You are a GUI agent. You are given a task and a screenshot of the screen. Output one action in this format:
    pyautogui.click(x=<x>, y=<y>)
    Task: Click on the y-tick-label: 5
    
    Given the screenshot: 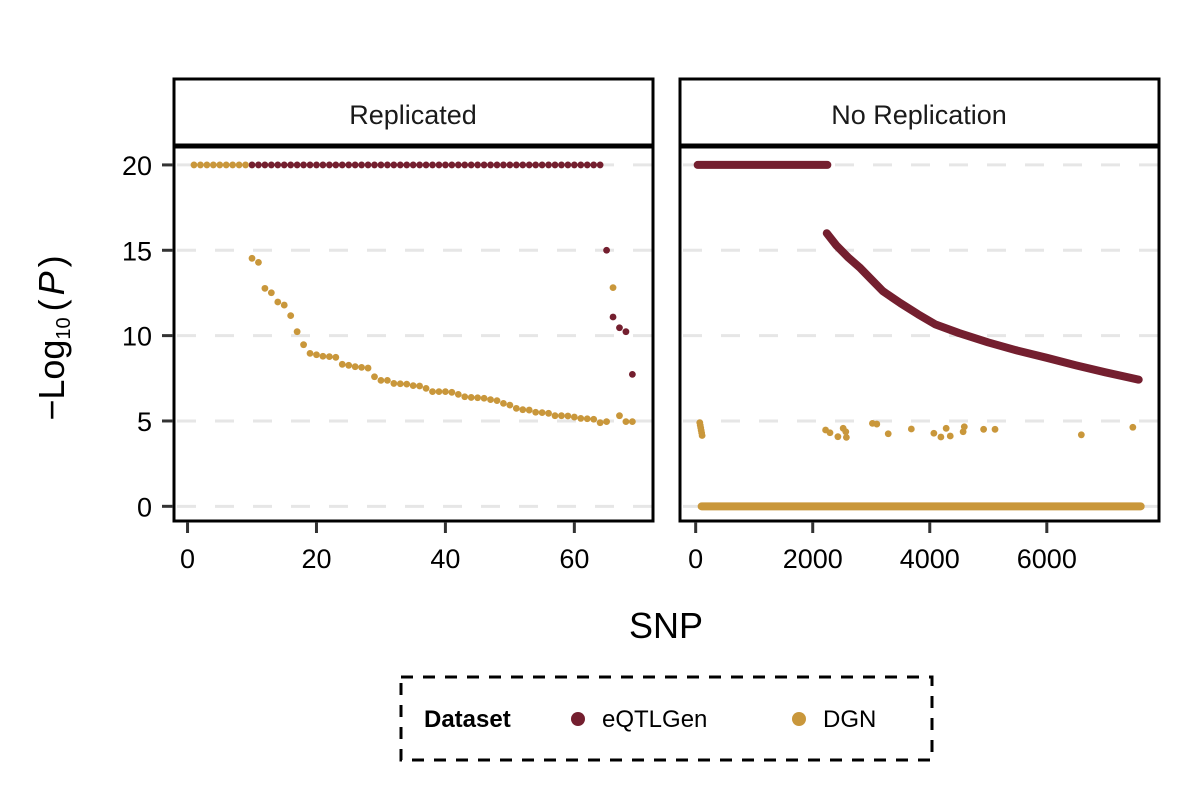 What is the action you would take?
    pyautogui.click(x=144, y=422)
    